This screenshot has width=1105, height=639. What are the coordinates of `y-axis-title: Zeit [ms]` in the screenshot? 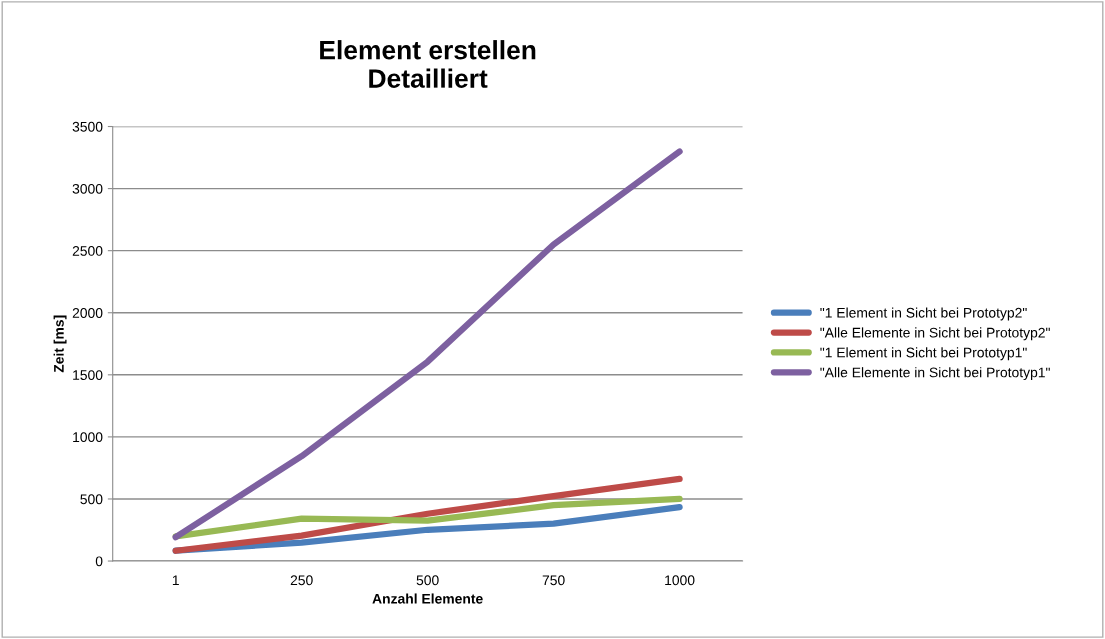 It's located at (60, 344).